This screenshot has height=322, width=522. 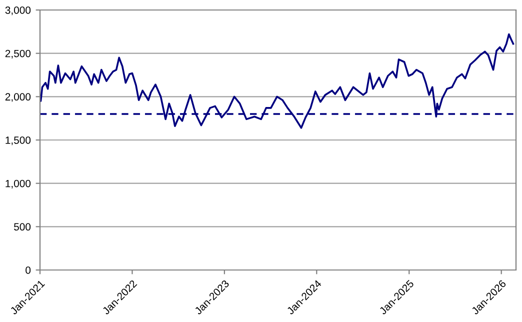 What do you see at coordinates (28, 270) in the screenshot?
I see `y-tick-label: 0` at bounding box center [28, 270].